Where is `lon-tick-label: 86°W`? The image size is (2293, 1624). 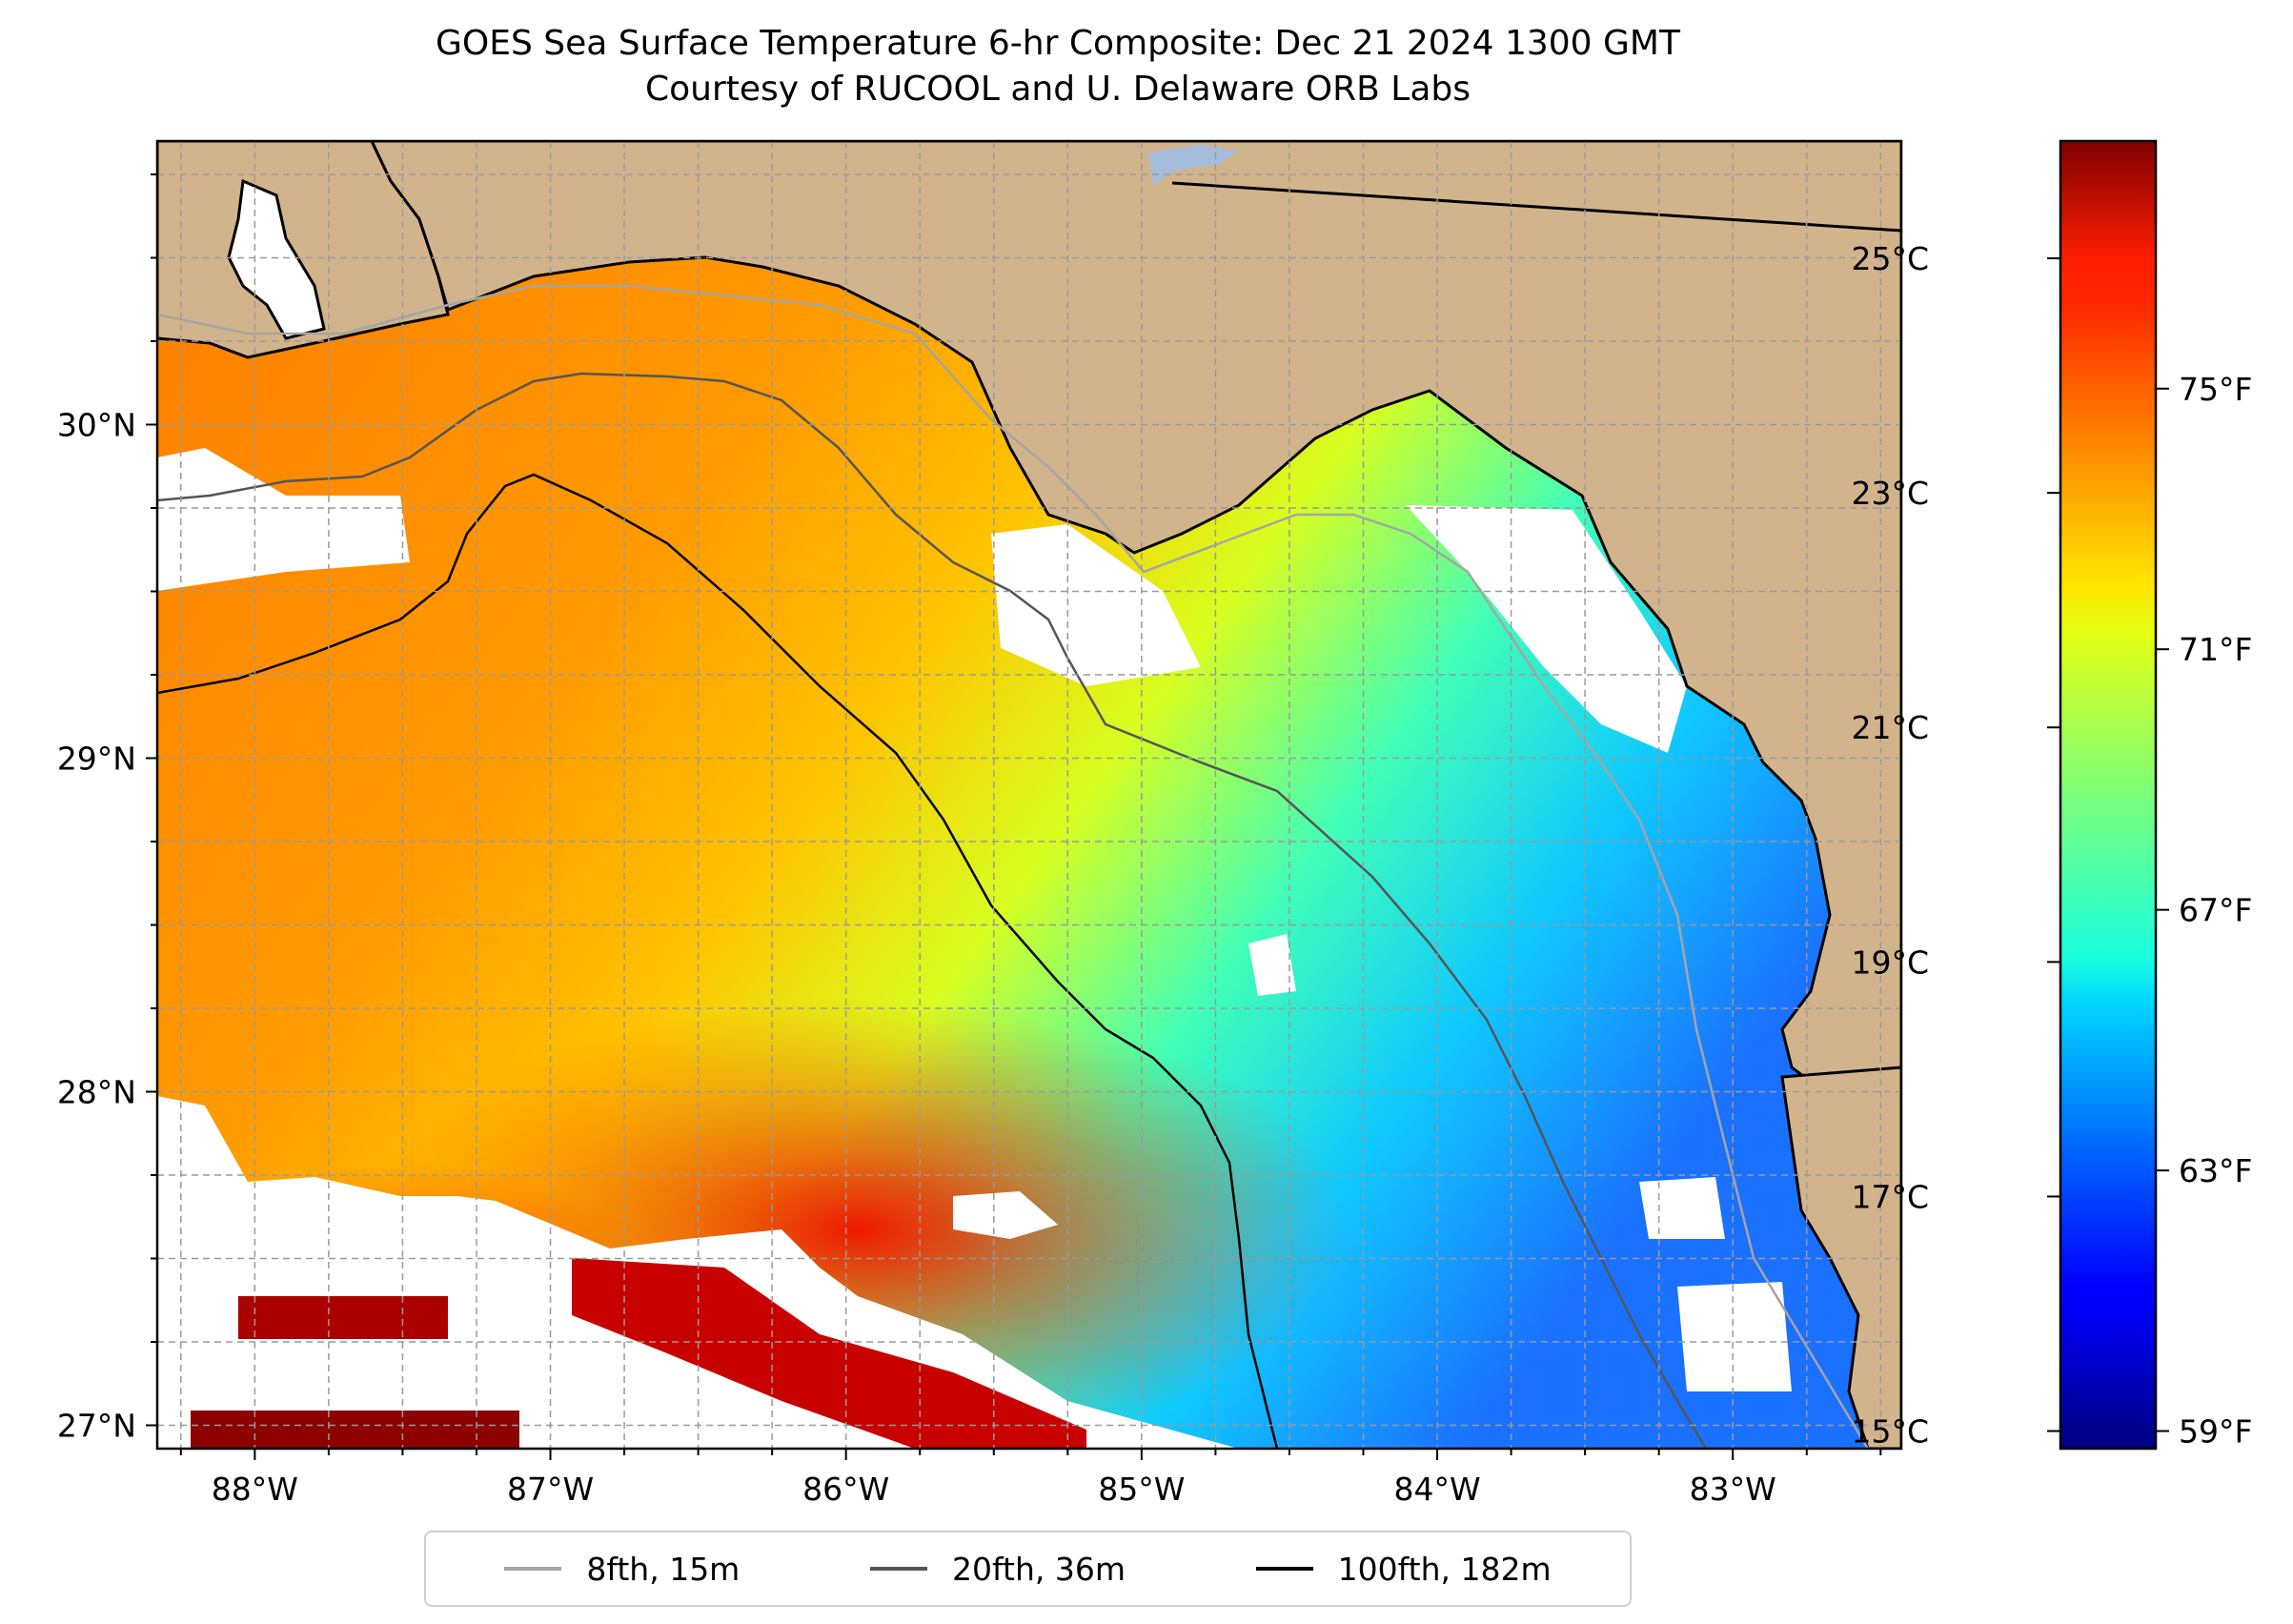 lon-tick-label: 86°W is located at coordinates (846, 1489).